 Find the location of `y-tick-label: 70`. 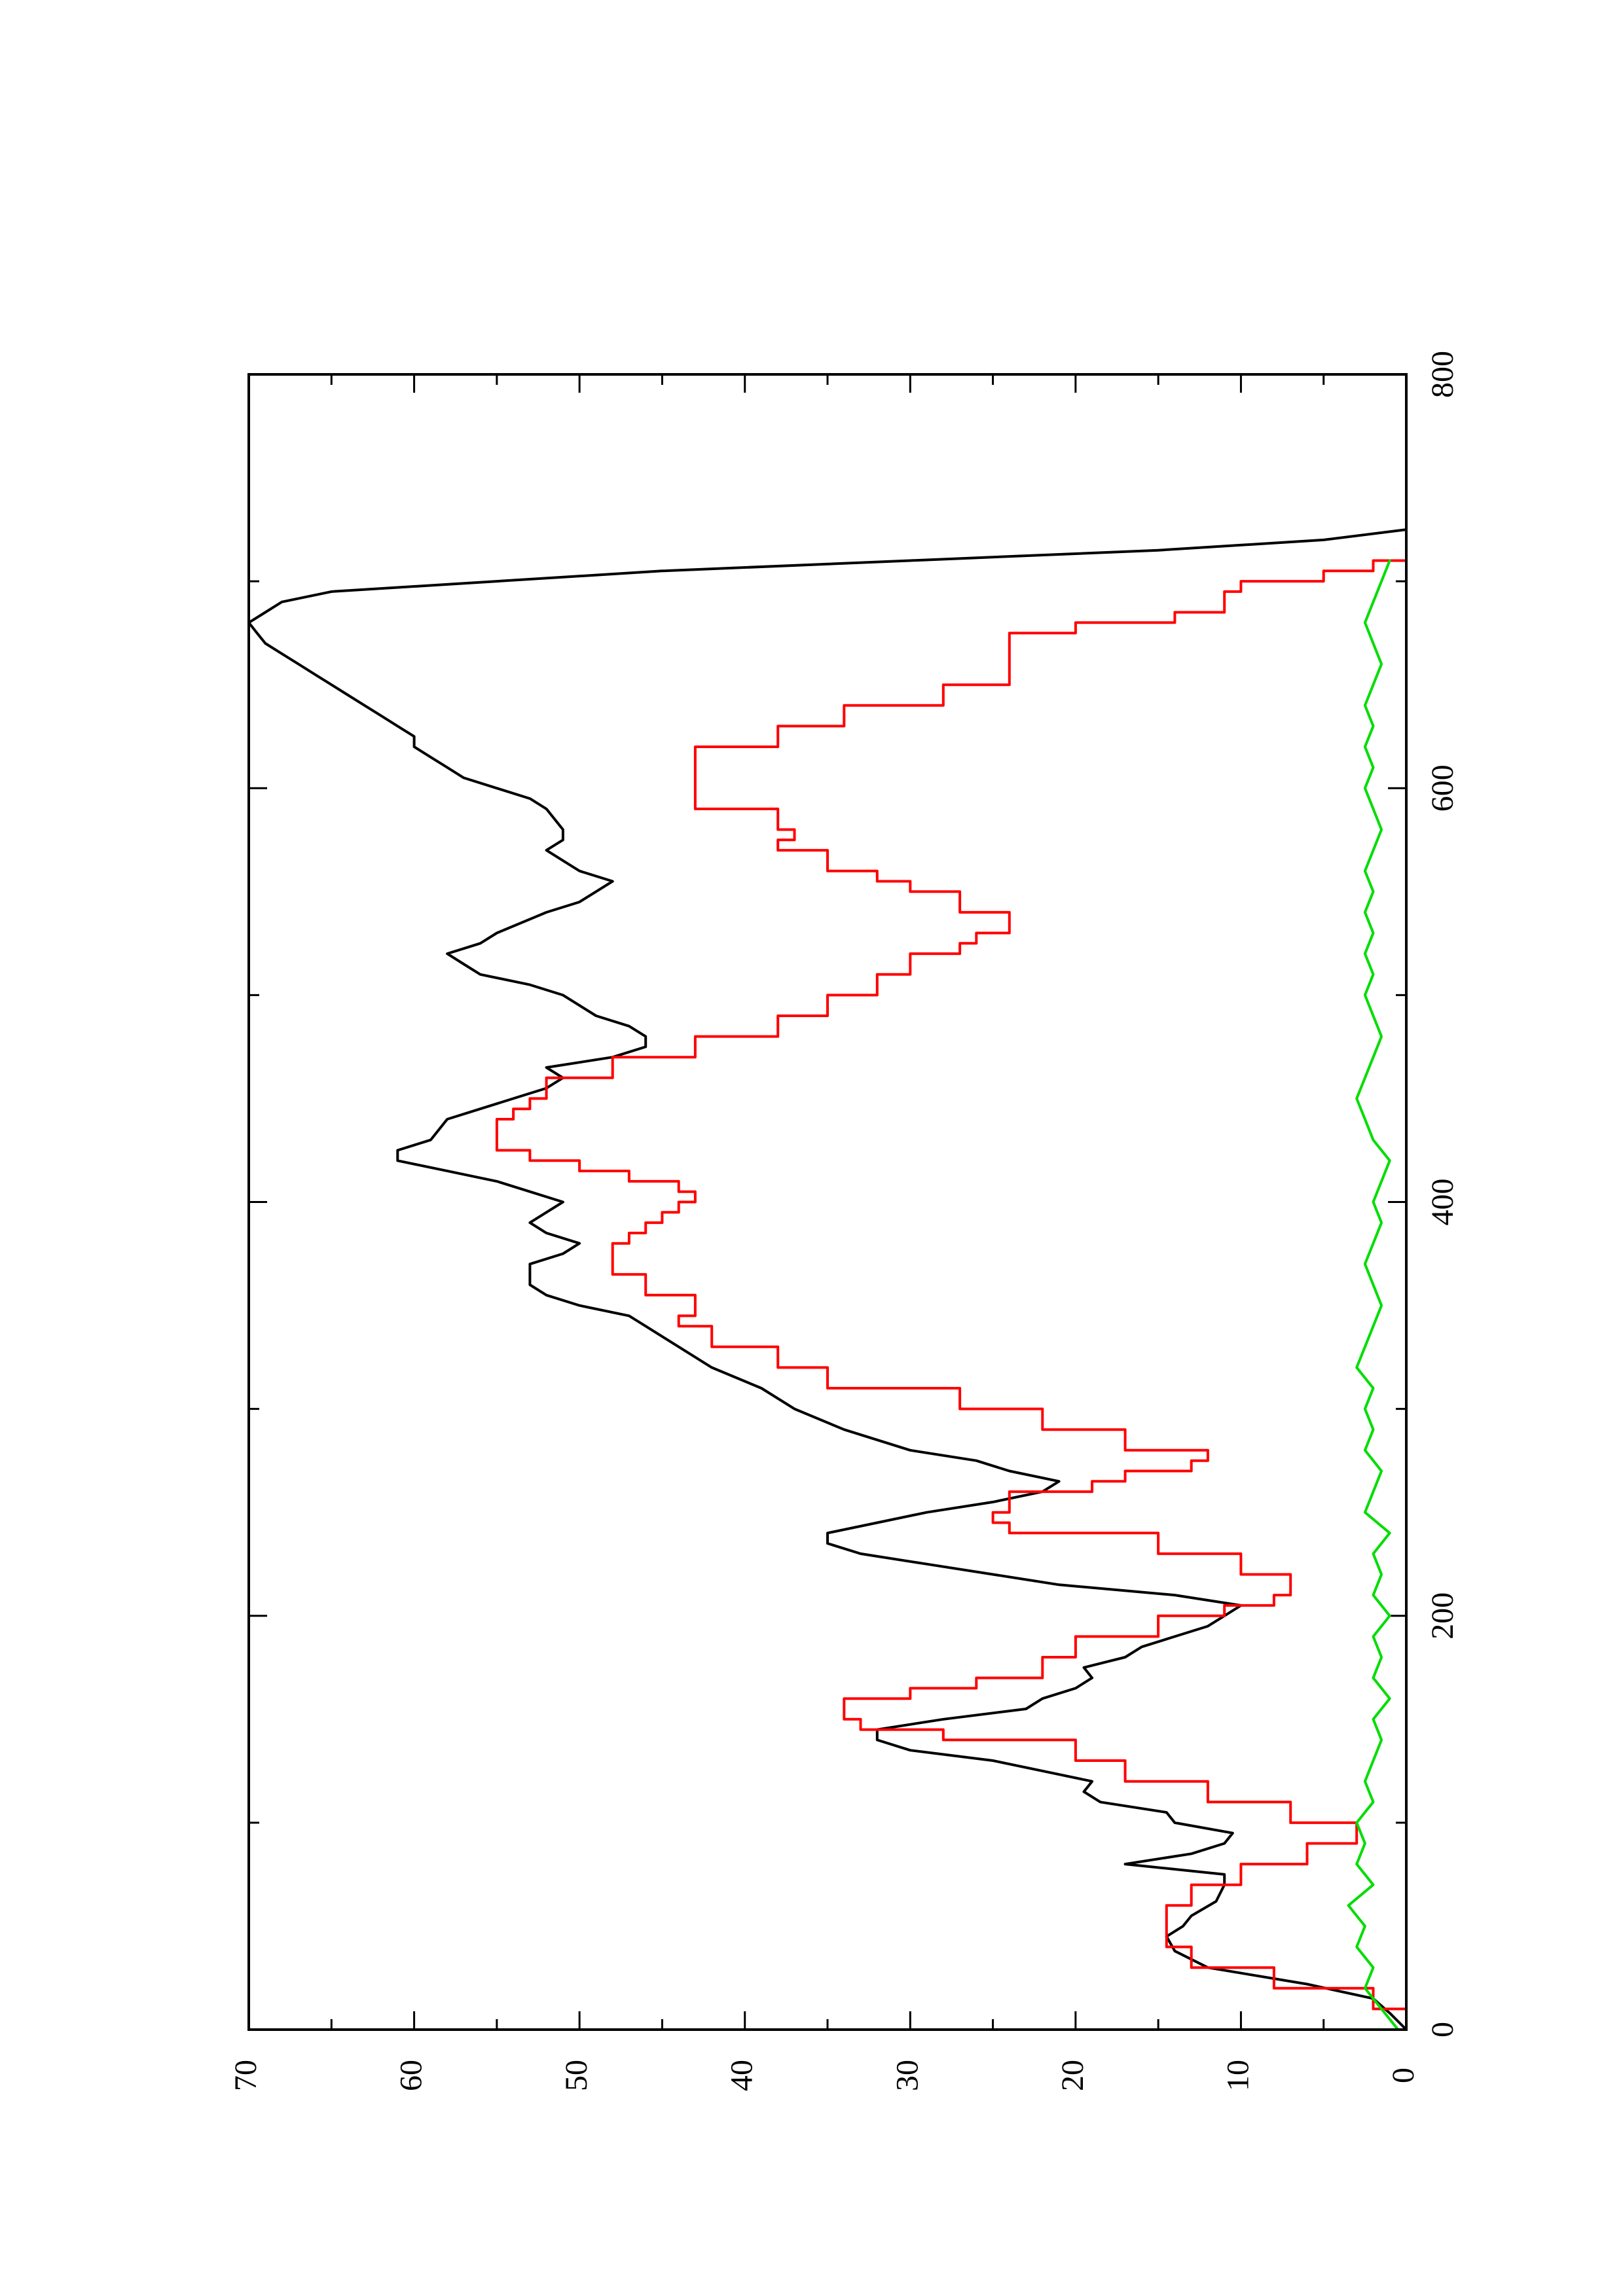

y-tick-label: 70 is located at coordinates (245, 2075).